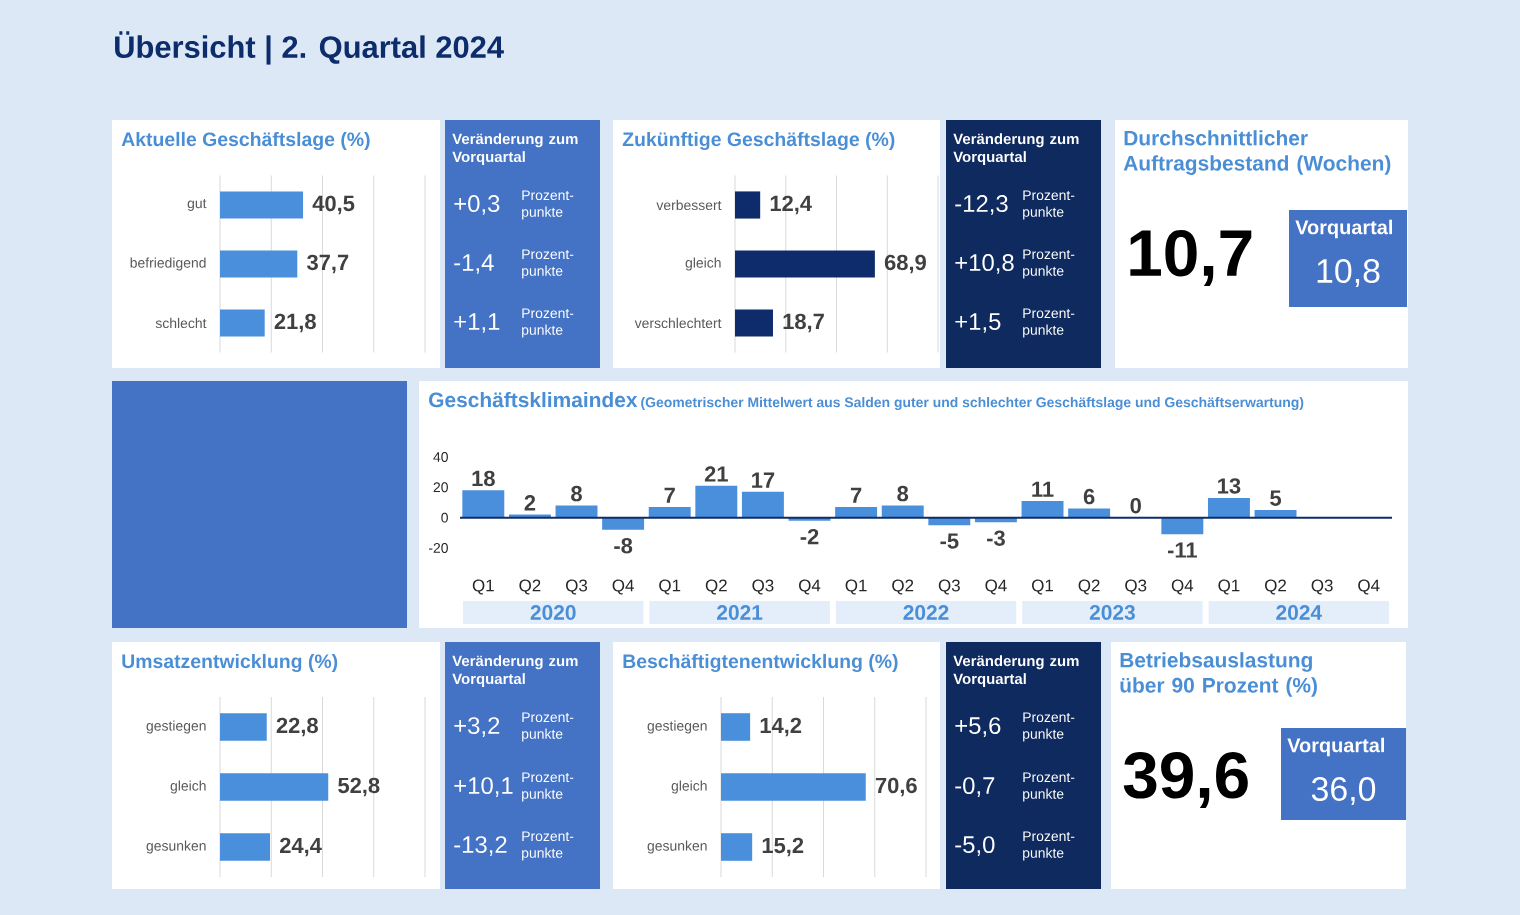 Image resolution: width=1520 pixels, height=915 pixels. What do you see at coordinates (1135, 505) in the screenshot?
I see `data-label: 0` at bounding box center [1135, 505].